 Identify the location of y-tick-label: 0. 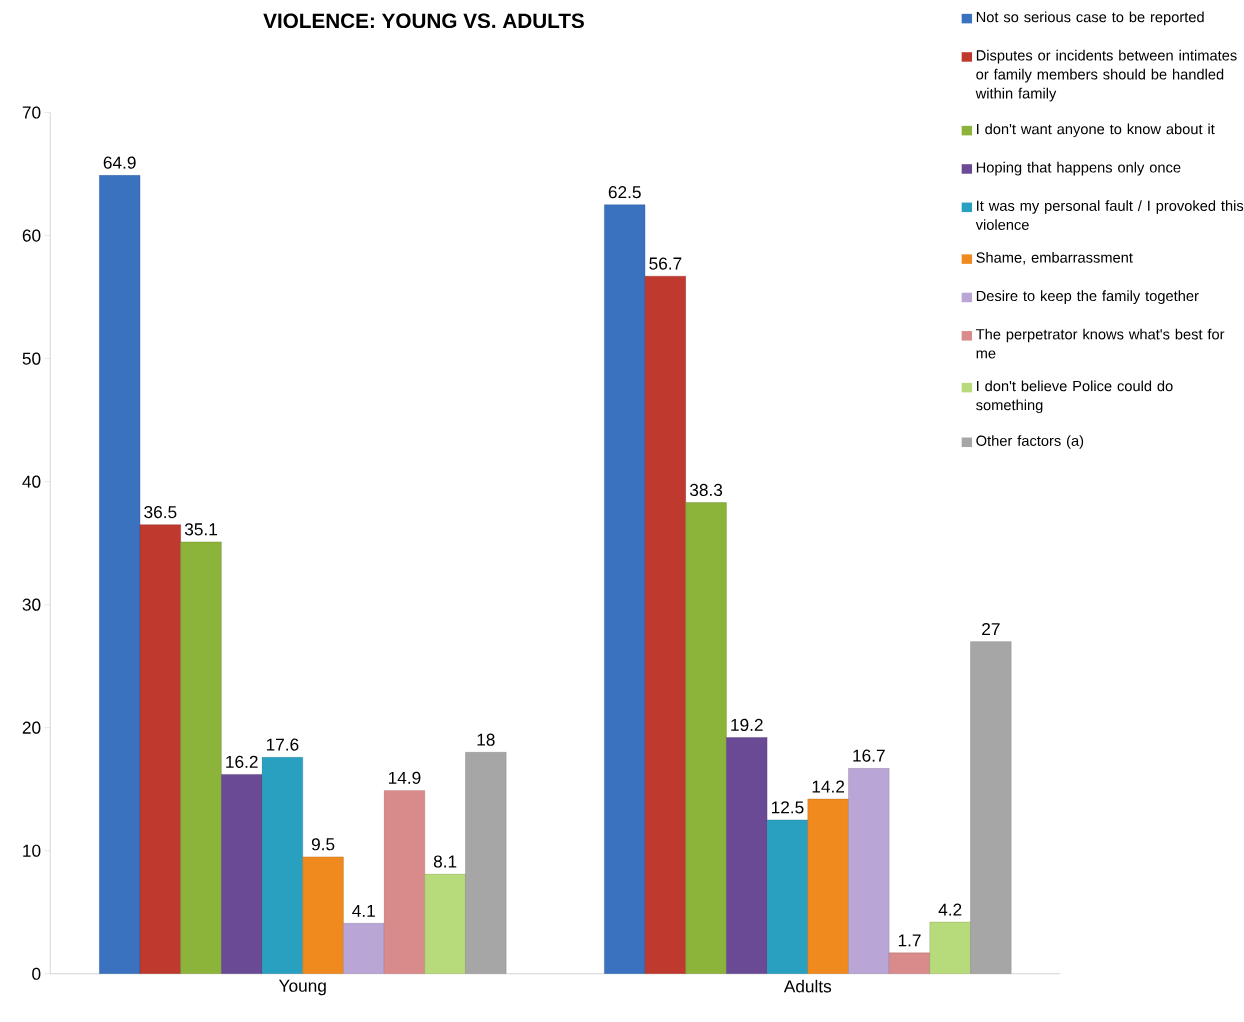
(36, 973).